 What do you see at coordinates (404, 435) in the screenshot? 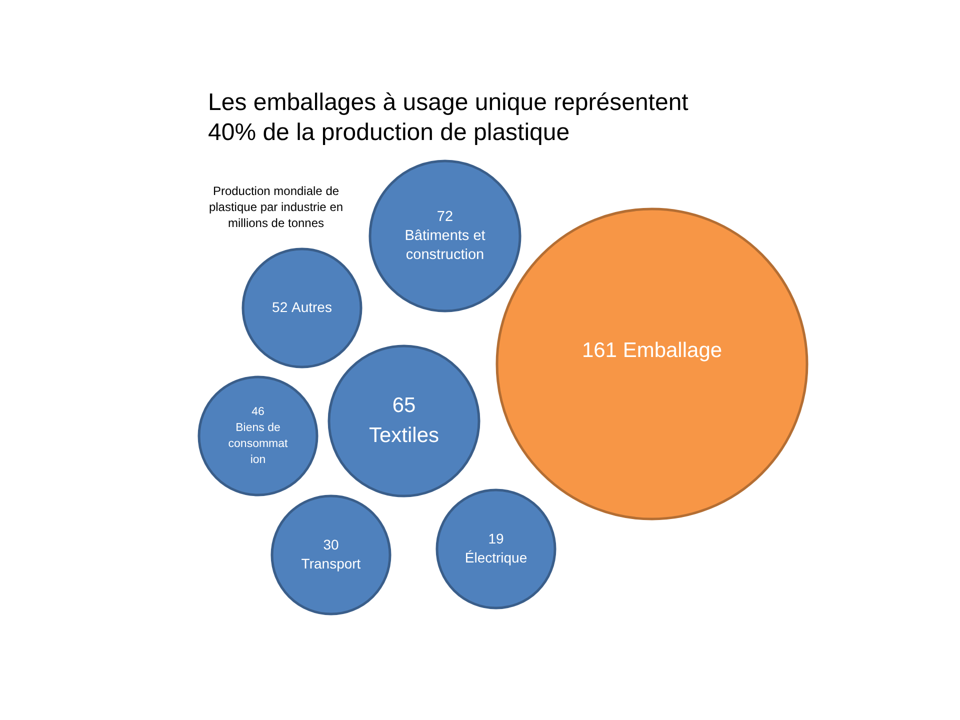
I see `category-label: Textiles` at bounding box center [404, 435].